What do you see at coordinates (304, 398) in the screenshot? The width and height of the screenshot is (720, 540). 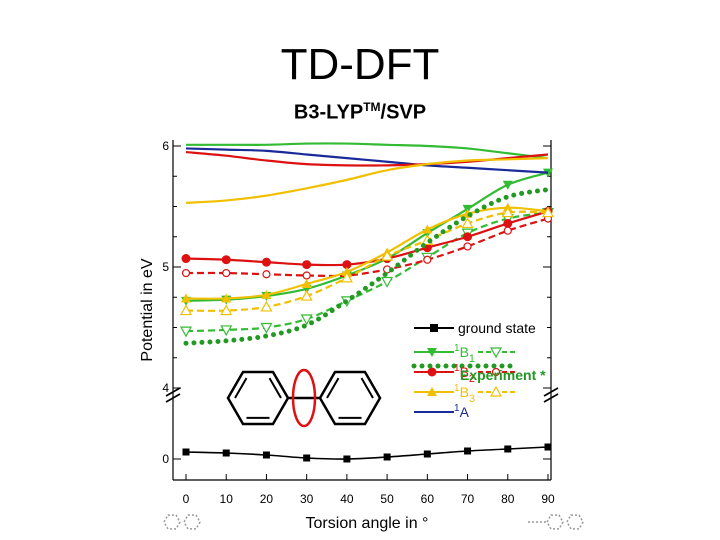 I see `biphenyl-molecule-icon` at bounding box center [304, 398].